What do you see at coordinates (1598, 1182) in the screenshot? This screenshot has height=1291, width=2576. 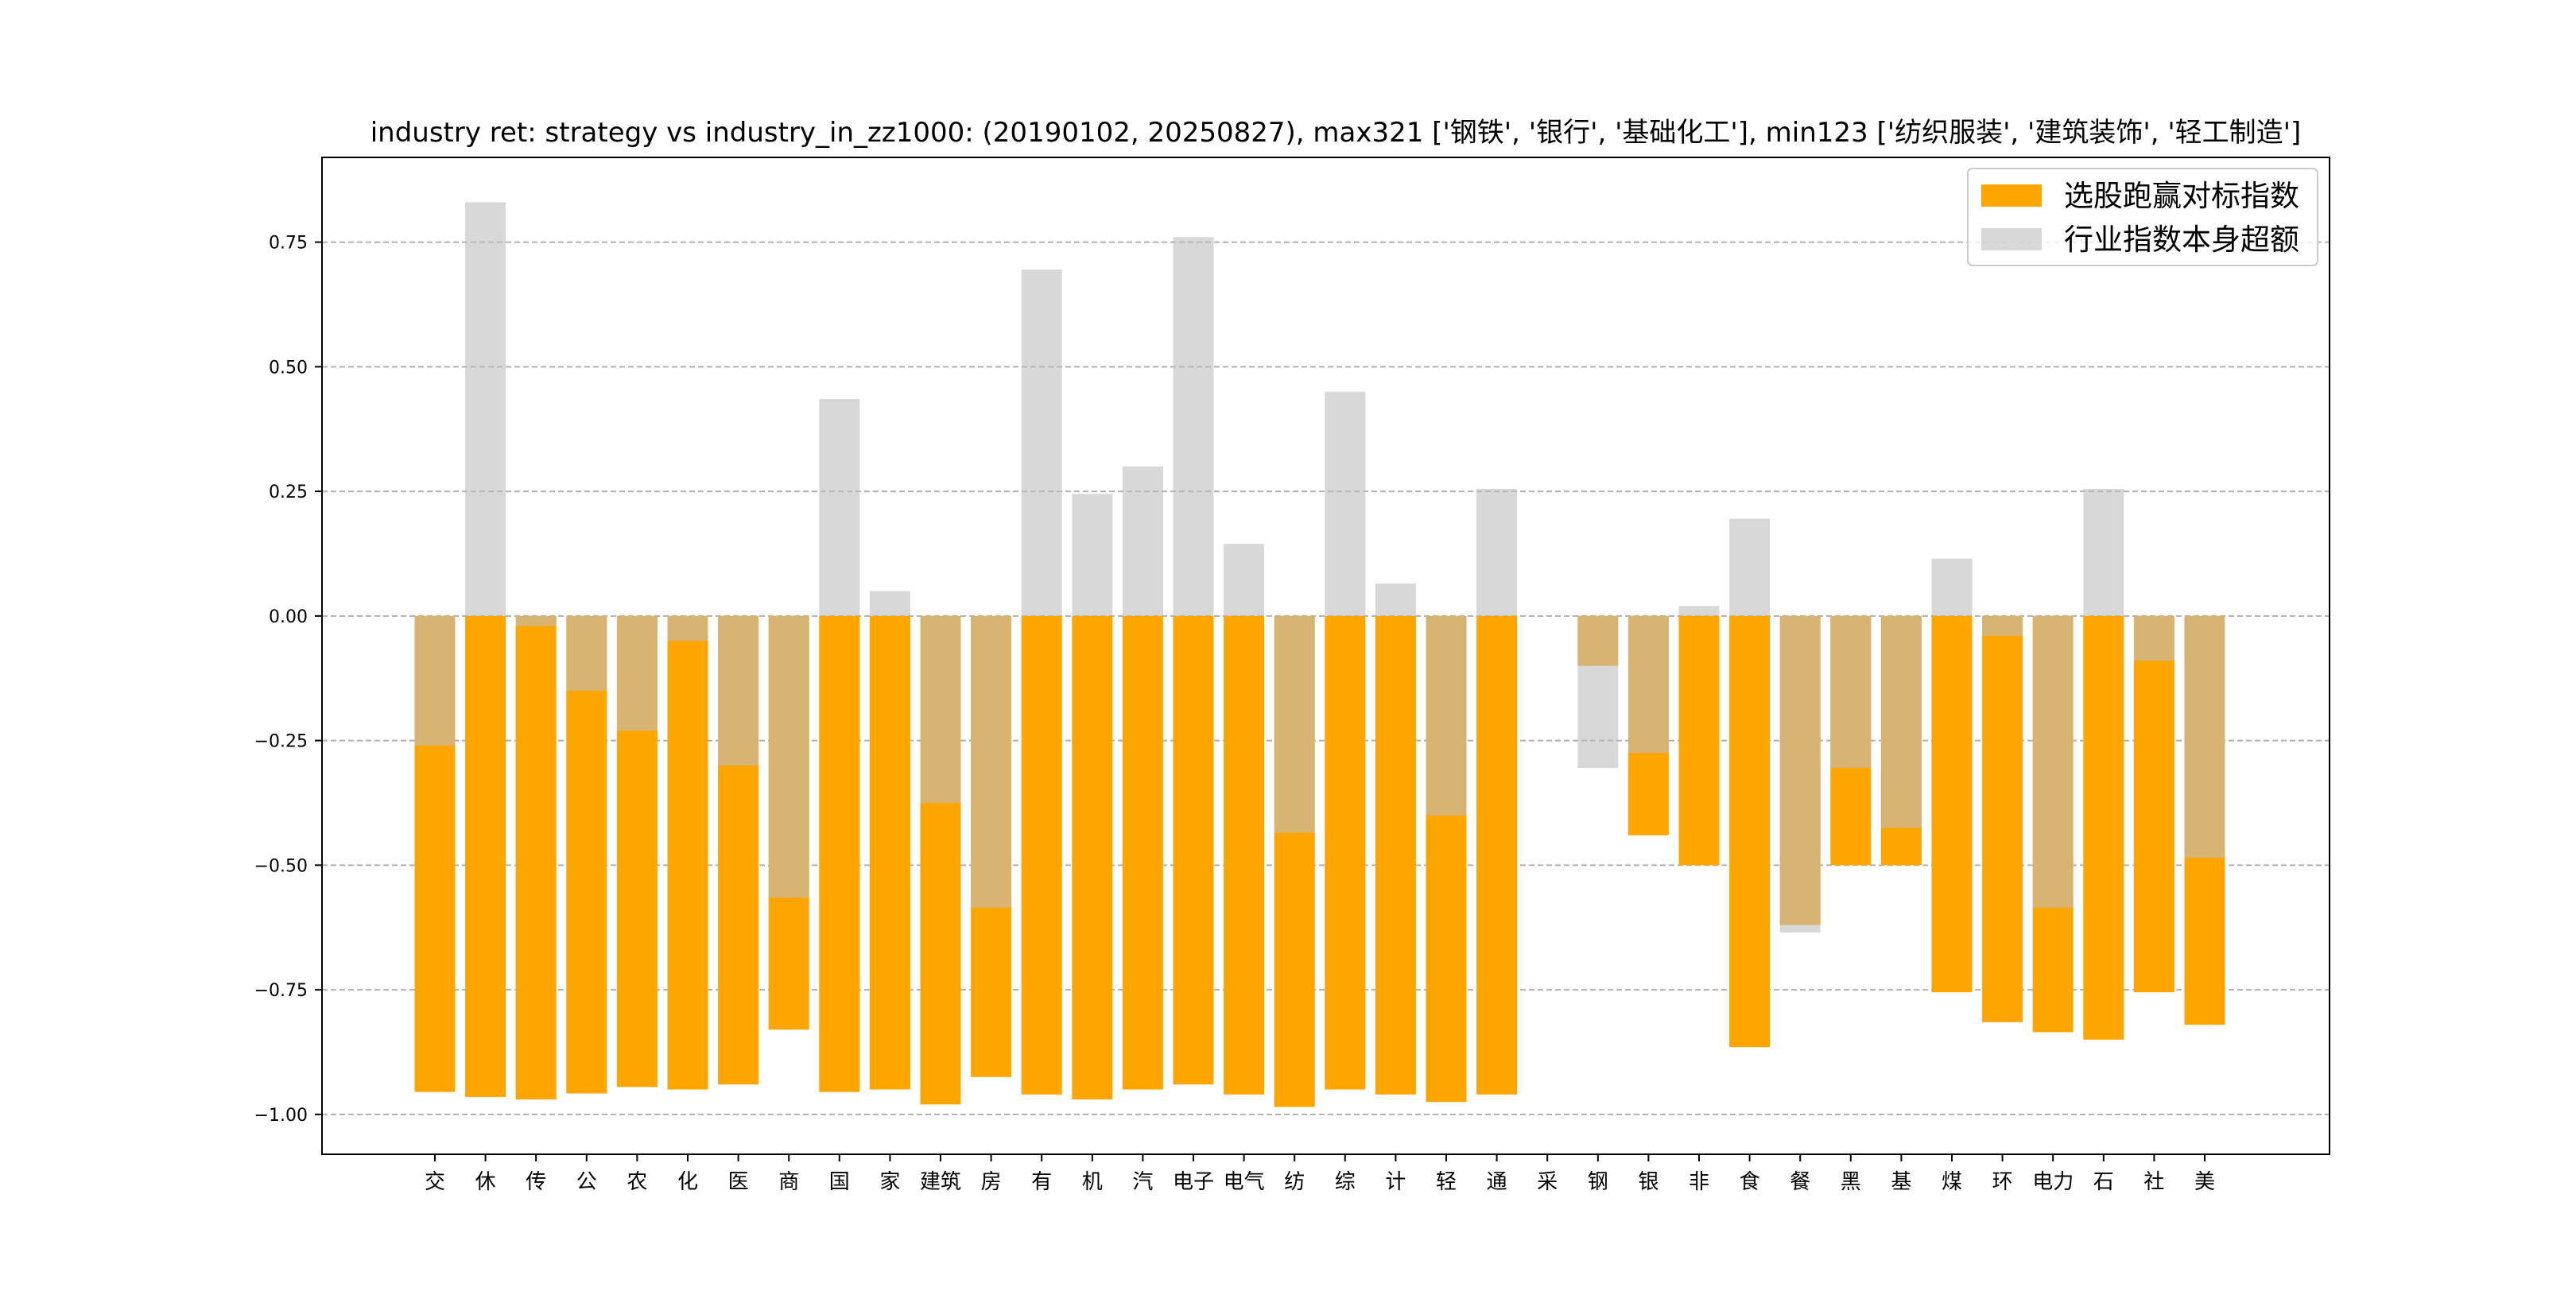 I see `x-tick-label: 钢` at bounding box center [1598, 1182].